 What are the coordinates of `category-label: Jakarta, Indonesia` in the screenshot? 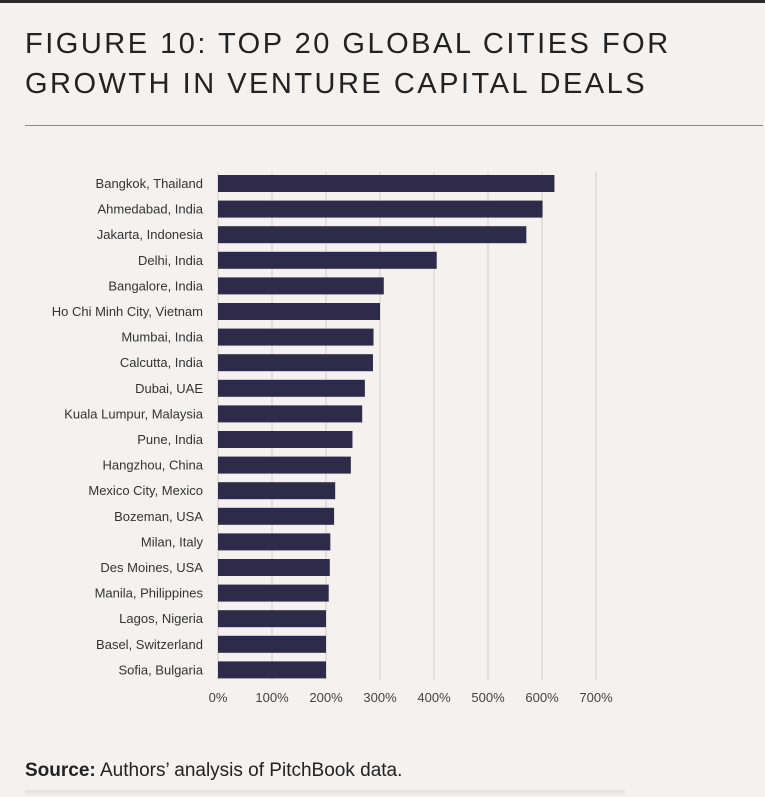 It's located at (150, 234).